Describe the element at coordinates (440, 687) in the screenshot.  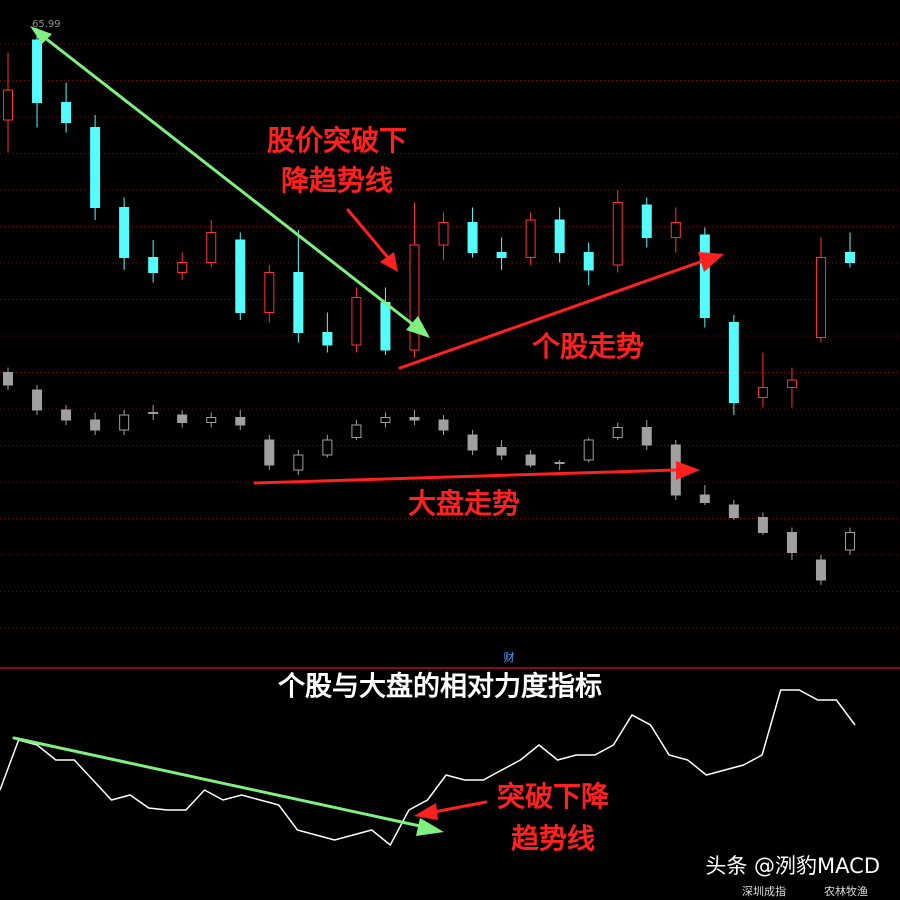
I see `indicator-title: 个股与大盘的相对力度指标` at that location.